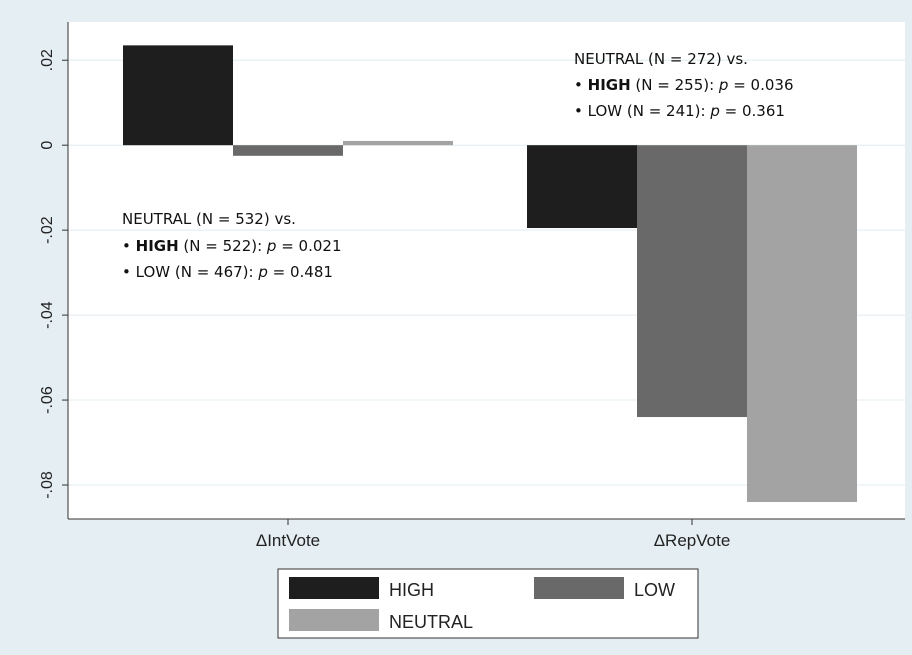  I want to click on legend-label-low: LOW, so click(654, 590).